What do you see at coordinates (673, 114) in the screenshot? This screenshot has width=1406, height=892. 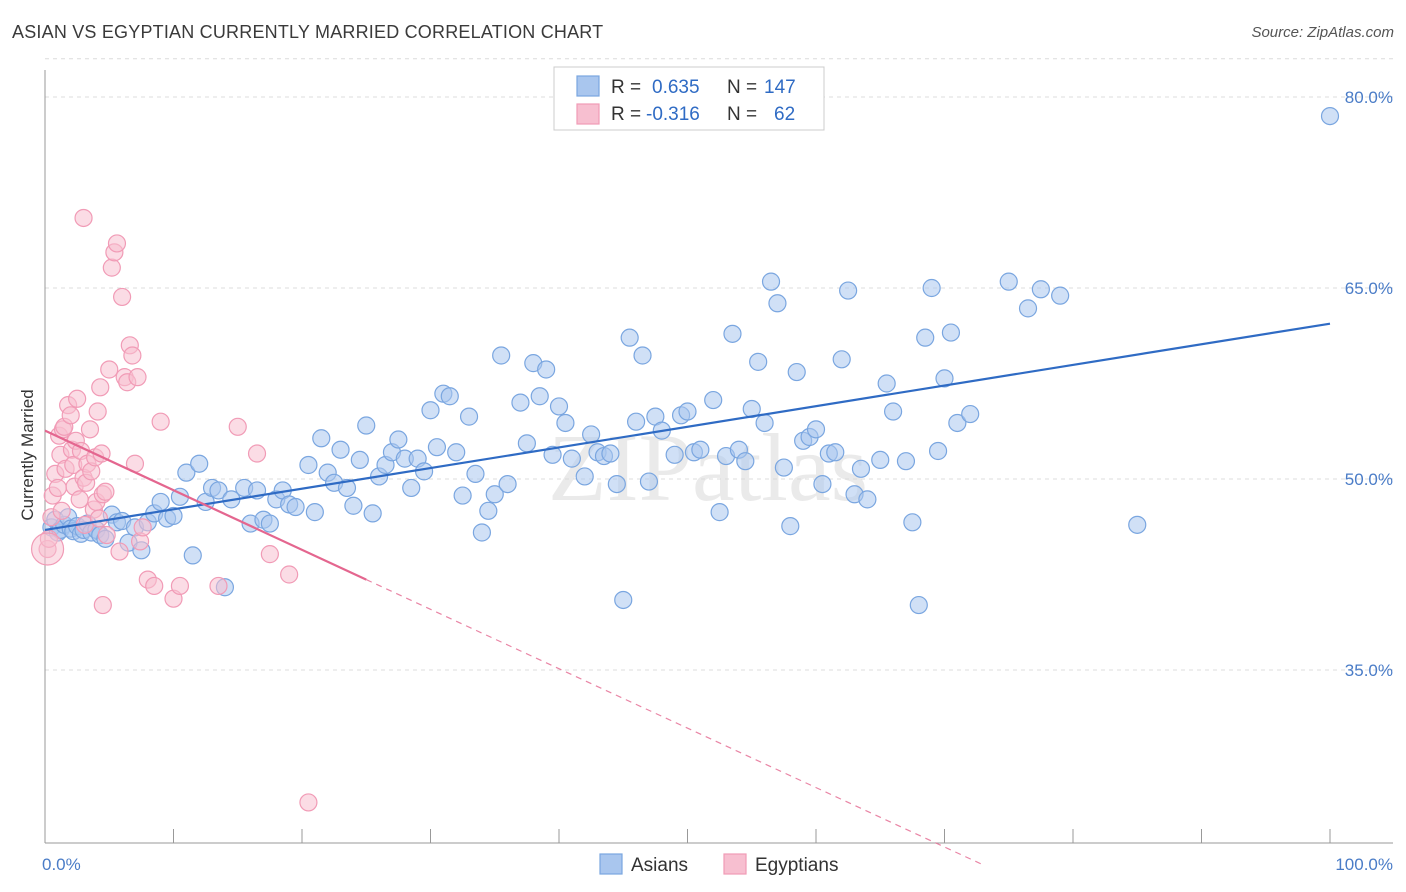 I see `legend-r-value-egyptians: -0.316` at bounding box center [673, 114].